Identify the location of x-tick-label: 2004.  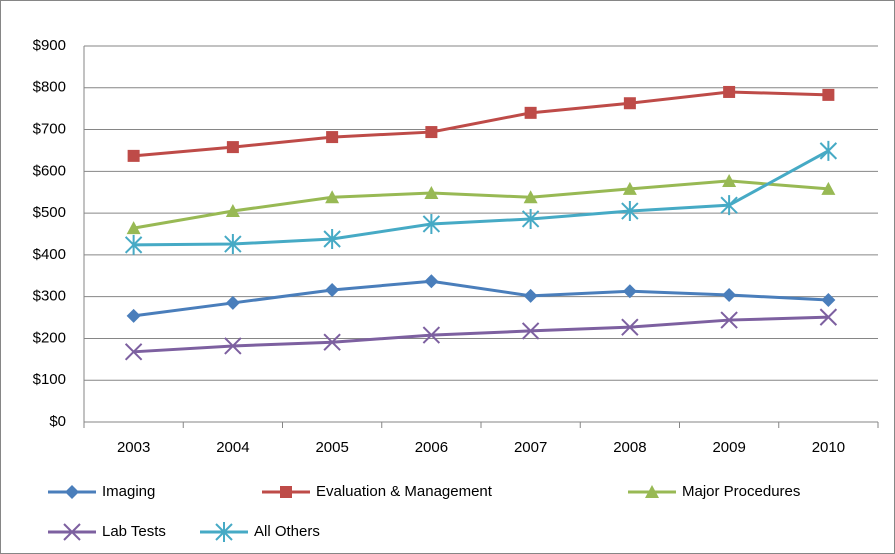
(232, 447).